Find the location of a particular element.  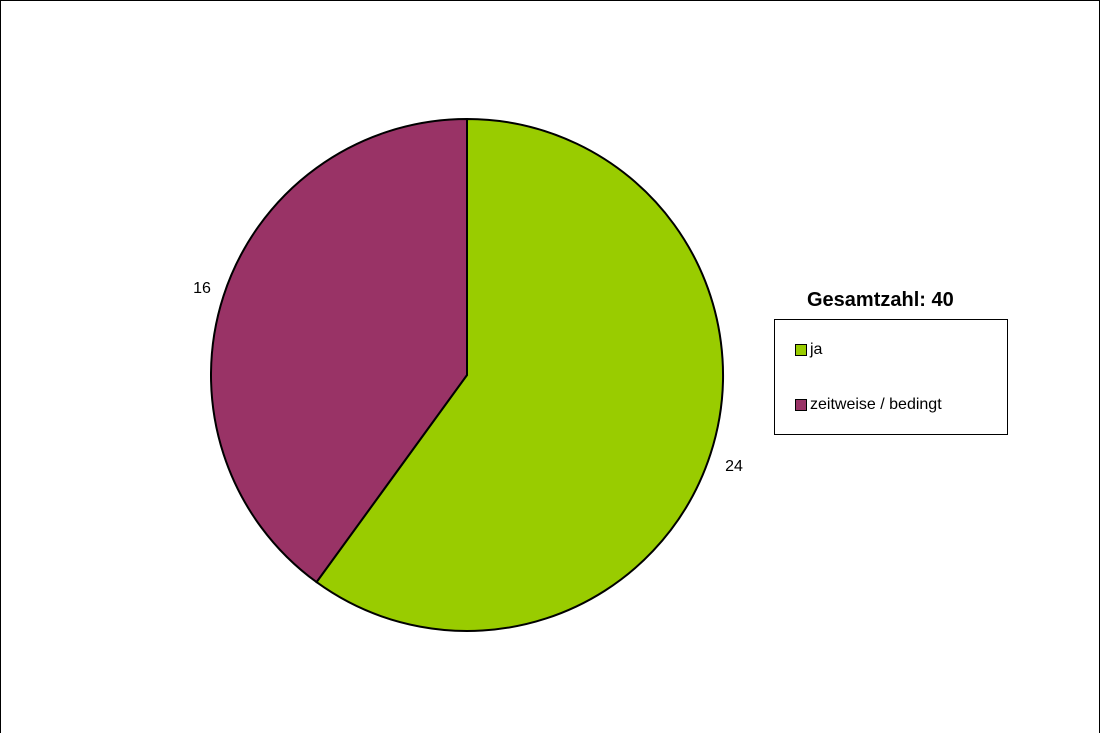

legend-item-zeitweise-bedingt: zeitweise / bedingt is located at coordinates (868, 405).